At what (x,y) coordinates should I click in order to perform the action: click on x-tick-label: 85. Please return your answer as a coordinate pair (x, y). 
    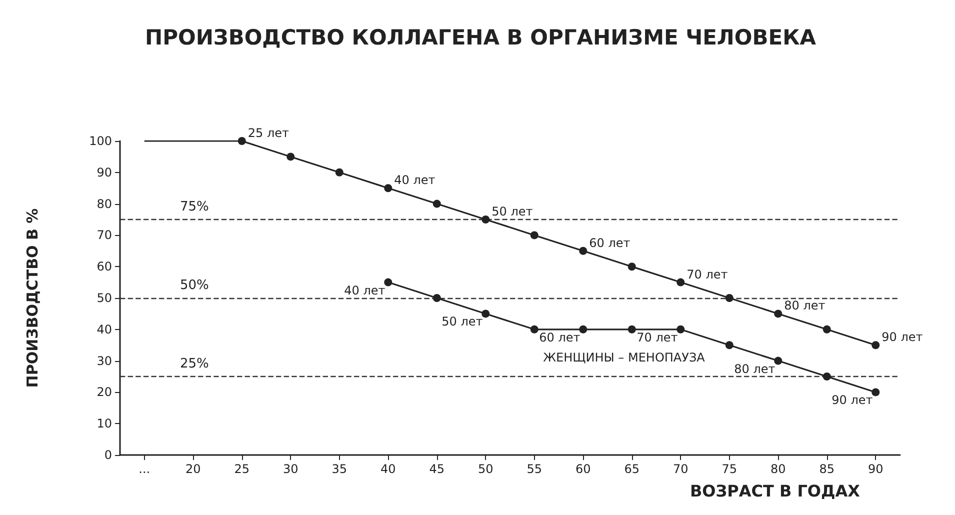
    Looking at the image, I should click on (827, 469).